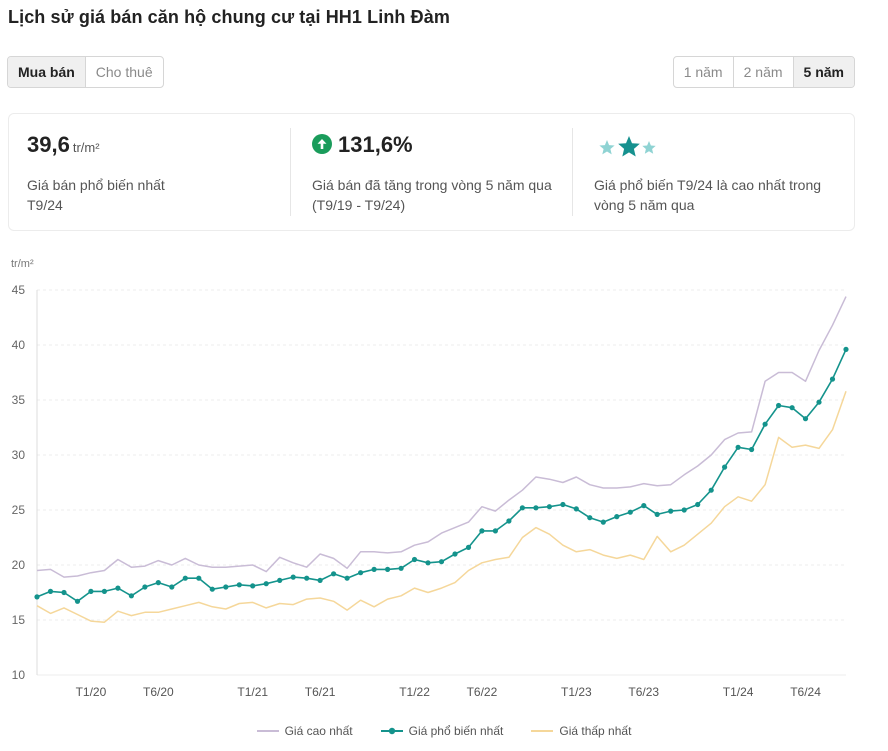 The height and width of the screenshot is (751, 888). Describe the element at coordinates (703, 72) in the screenshot. I see `range-1-year: 1 năm` at that location.